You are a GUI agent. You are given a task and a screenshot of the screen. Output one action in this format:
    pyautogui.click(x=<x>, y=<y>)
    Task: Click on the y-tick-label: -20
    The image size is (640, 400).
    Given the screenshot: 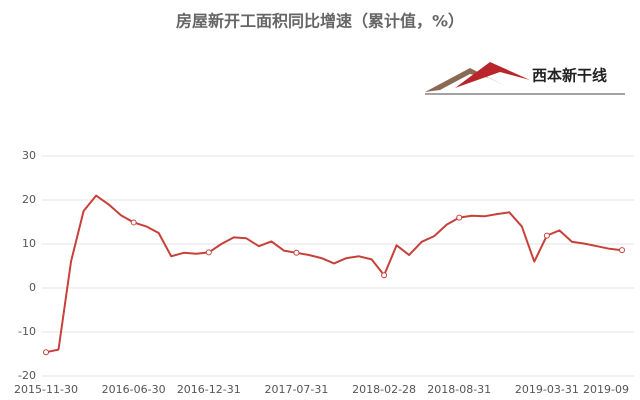 What is the action you would take?
    pyautogui.click(x=27, y=375)
    